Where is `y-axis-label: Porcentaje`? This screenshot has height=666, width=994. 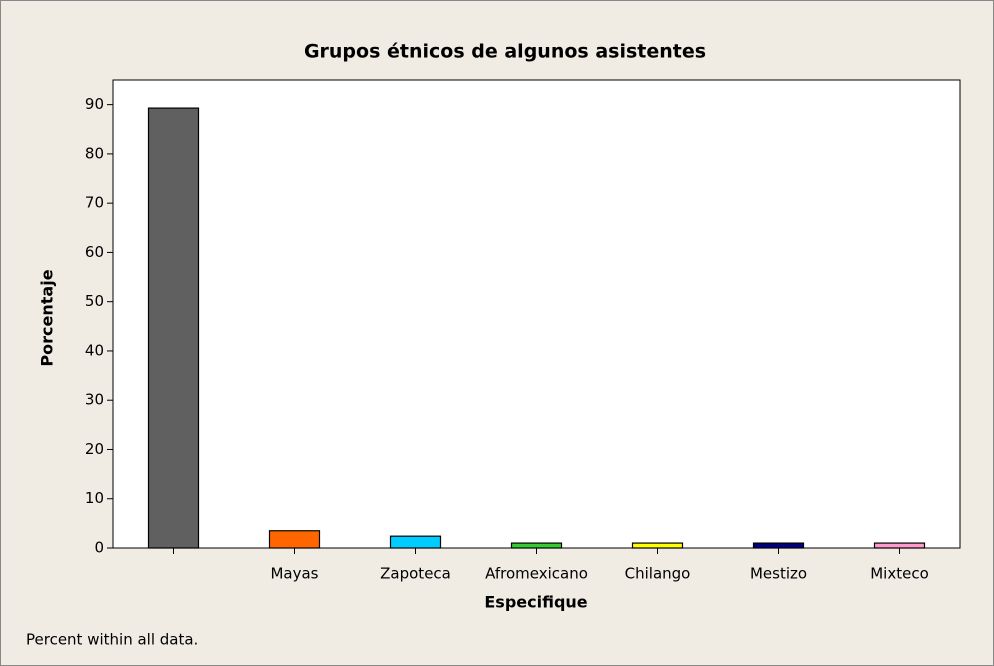 y-axis-label: Porcentaje is located at coordinates (47, 317).